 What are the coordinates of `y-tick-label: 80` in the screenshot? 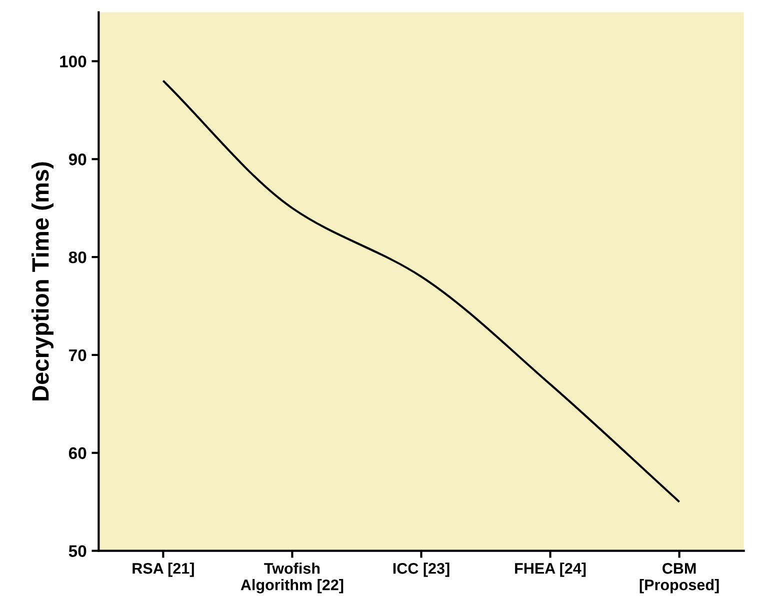 It's located at (77, 257).